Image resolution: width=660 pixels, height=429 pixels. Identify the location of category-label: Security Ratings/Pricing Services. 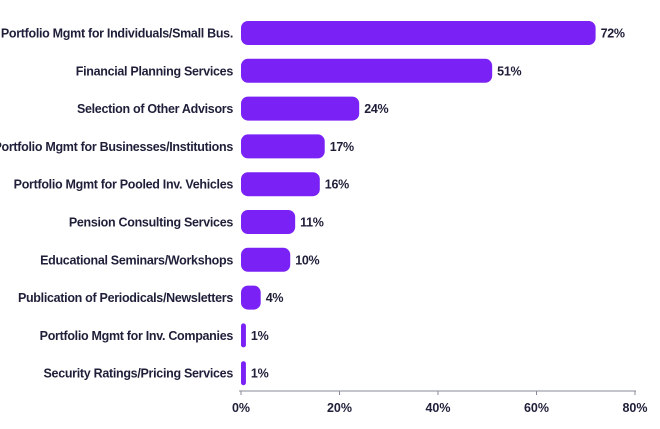
(139, 374).